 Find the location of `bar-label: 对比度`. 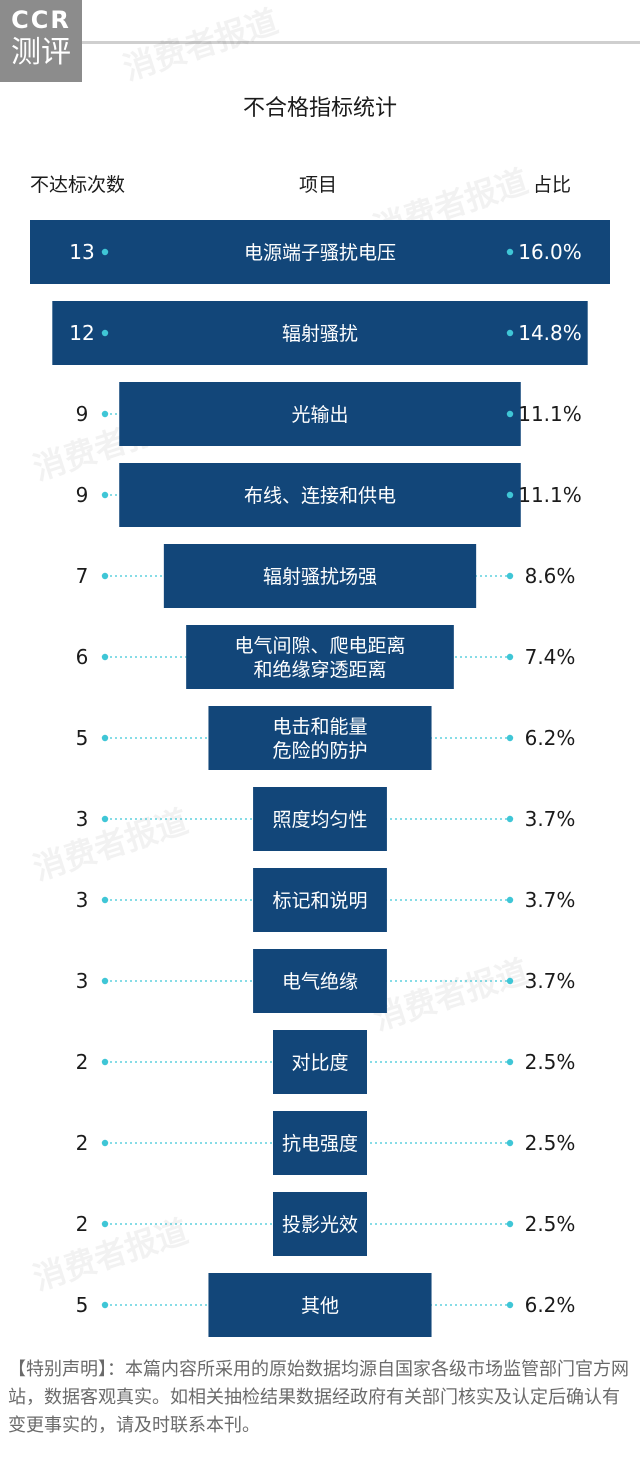

bar-label: 对比度 is located at coordinates (319, 1063).